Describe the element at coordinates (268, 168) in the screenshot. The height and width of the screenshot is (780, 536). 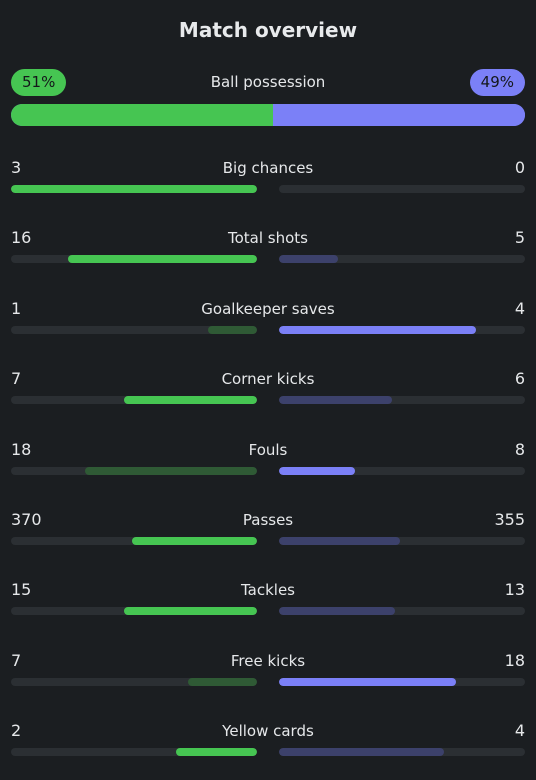
I see `stat-label: Big chances` at that location.